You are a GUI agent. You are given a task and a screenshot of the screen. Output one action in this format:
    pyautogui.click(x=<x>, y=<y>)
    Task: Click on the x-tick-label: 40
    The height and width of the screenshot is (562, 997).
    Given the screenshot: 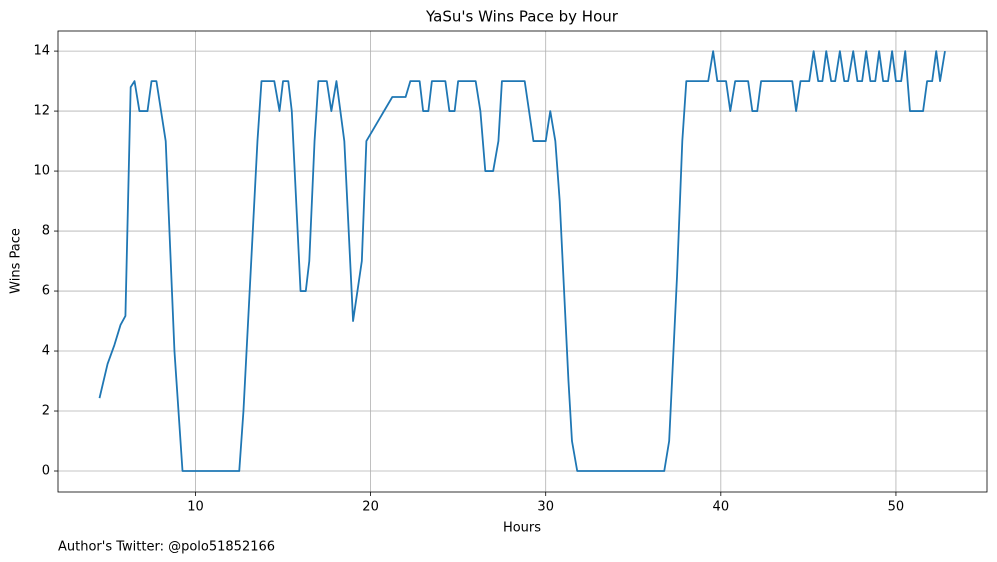 What is the action you would take?
    pyautogui.click(x=721, y=507)
    